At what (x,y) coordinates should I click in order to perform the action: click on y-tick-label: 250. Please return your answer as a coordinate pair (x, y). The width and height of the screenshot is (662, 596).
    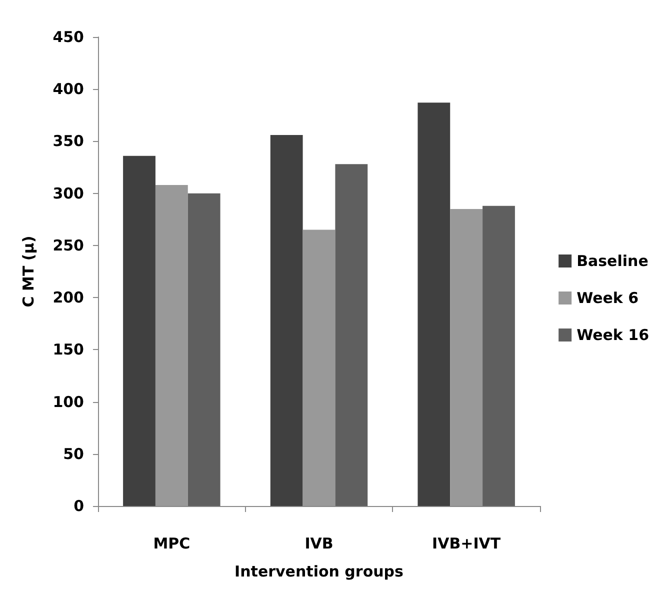
    Looking at the image, I should click on (68, 245).